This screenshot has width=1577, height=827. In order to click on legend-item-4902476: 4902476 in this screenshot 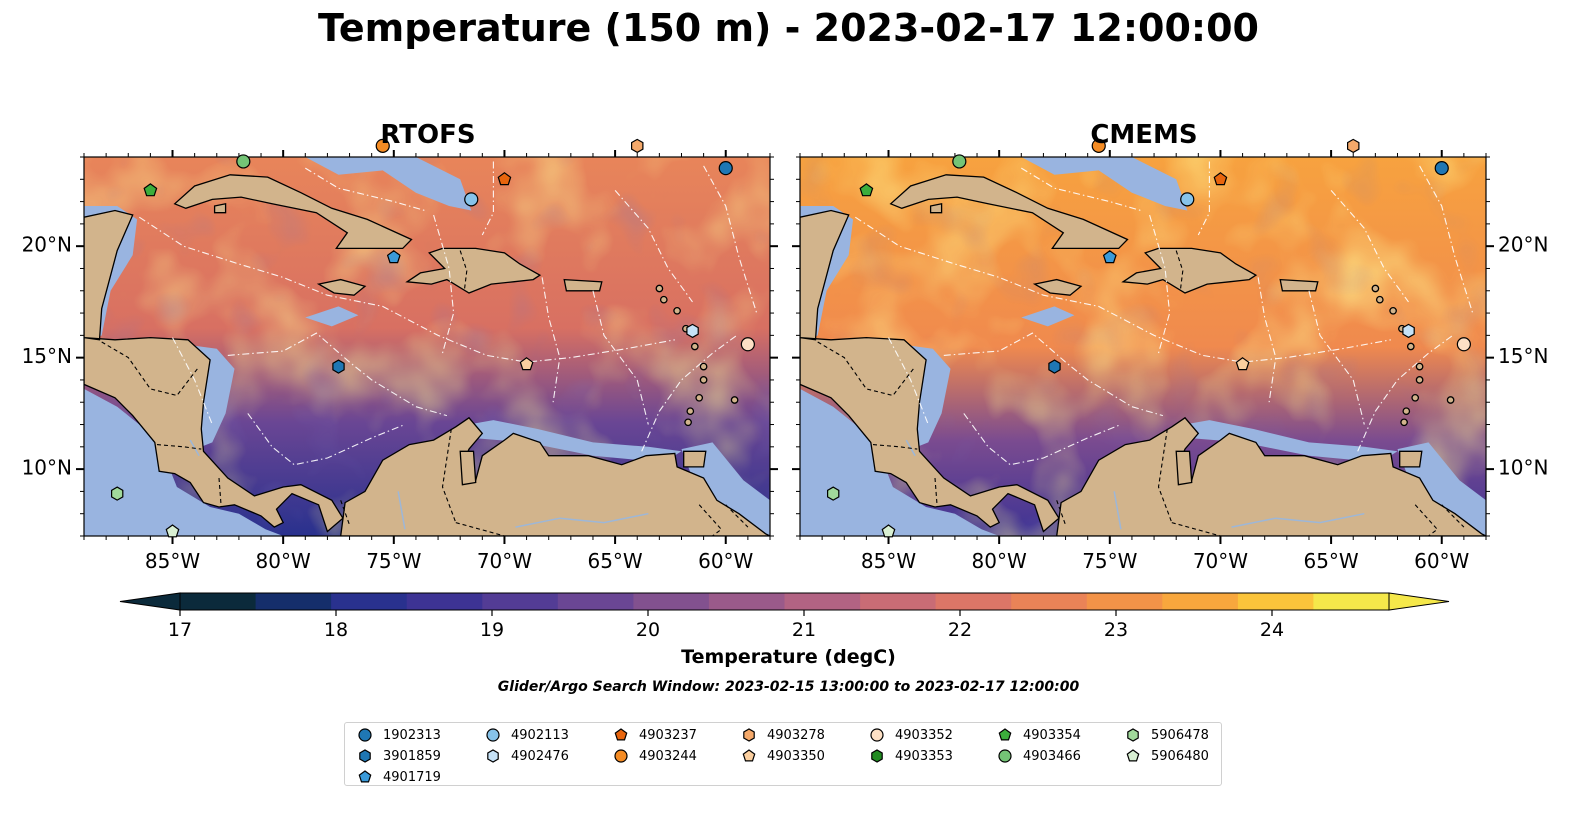, I will do `click(526, 756)`.